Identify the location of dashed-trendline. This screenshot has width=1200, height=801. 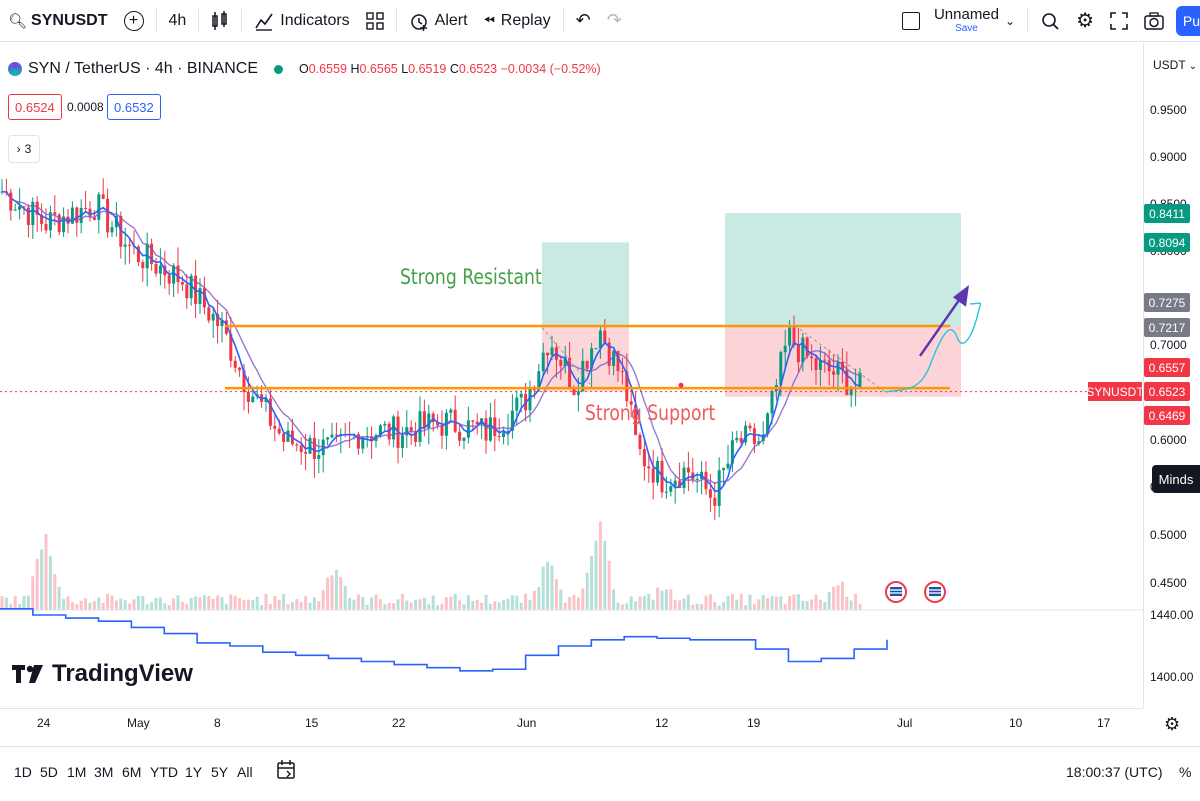
(566, 356).